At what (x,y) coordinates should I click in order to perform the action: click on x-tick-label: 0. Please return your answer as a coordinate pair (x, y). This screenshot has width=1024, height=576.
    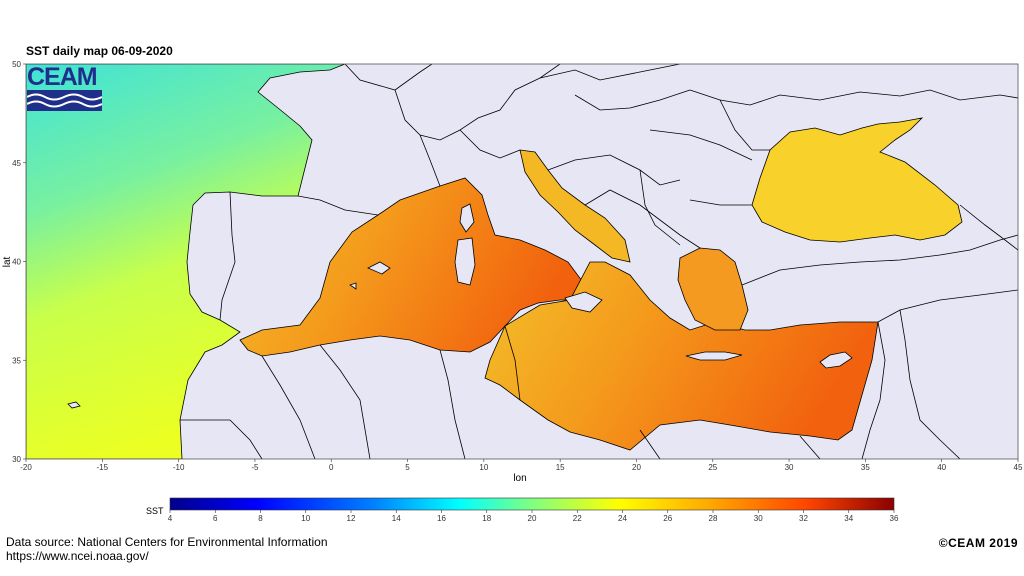
    Looking at the image, I should click on (331, 467).